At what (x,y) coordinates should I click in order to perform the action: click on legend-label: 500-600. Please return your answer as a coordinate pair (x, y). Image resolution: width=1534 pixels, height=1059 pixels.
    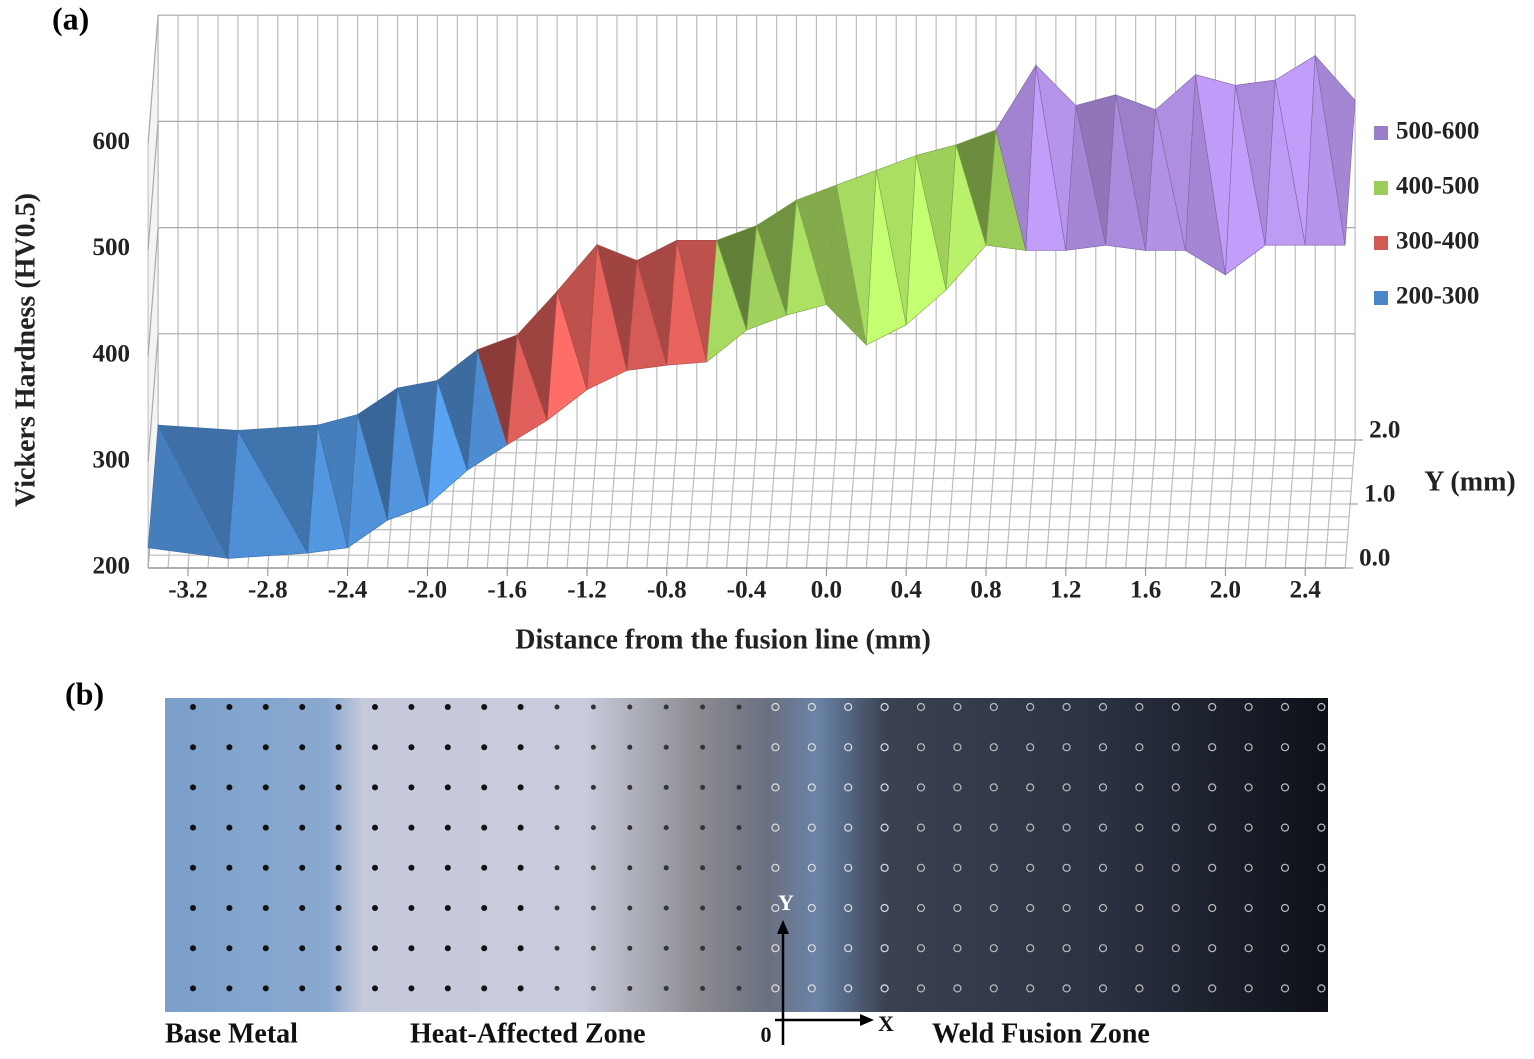
    Looking at the image, I should click on (1437, 131).